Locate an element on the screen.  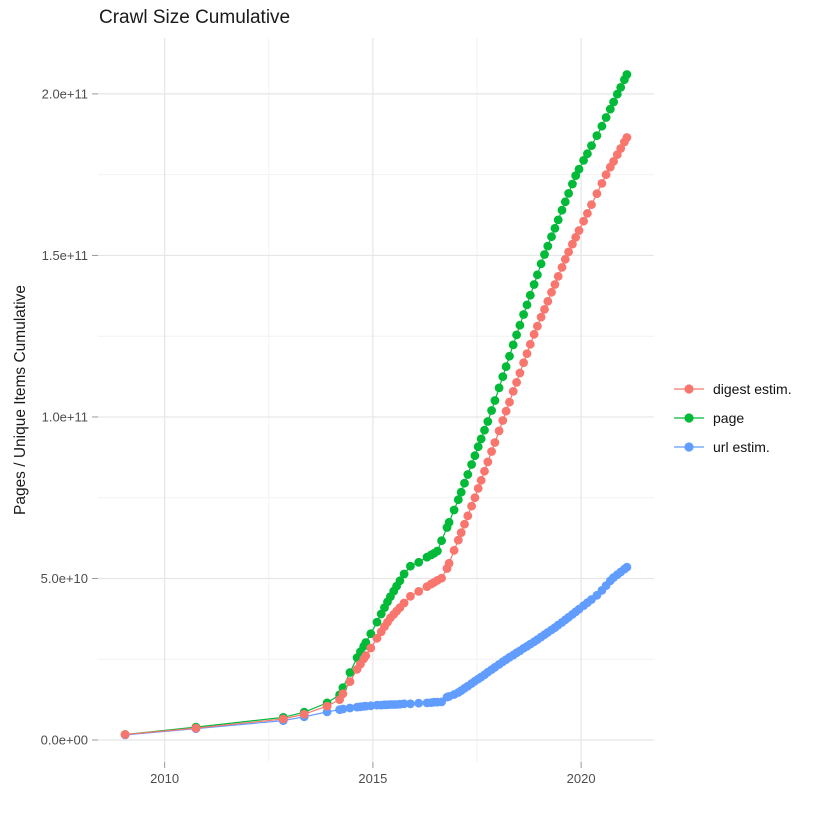
legend-key-page is located at coordinates (689, 418).